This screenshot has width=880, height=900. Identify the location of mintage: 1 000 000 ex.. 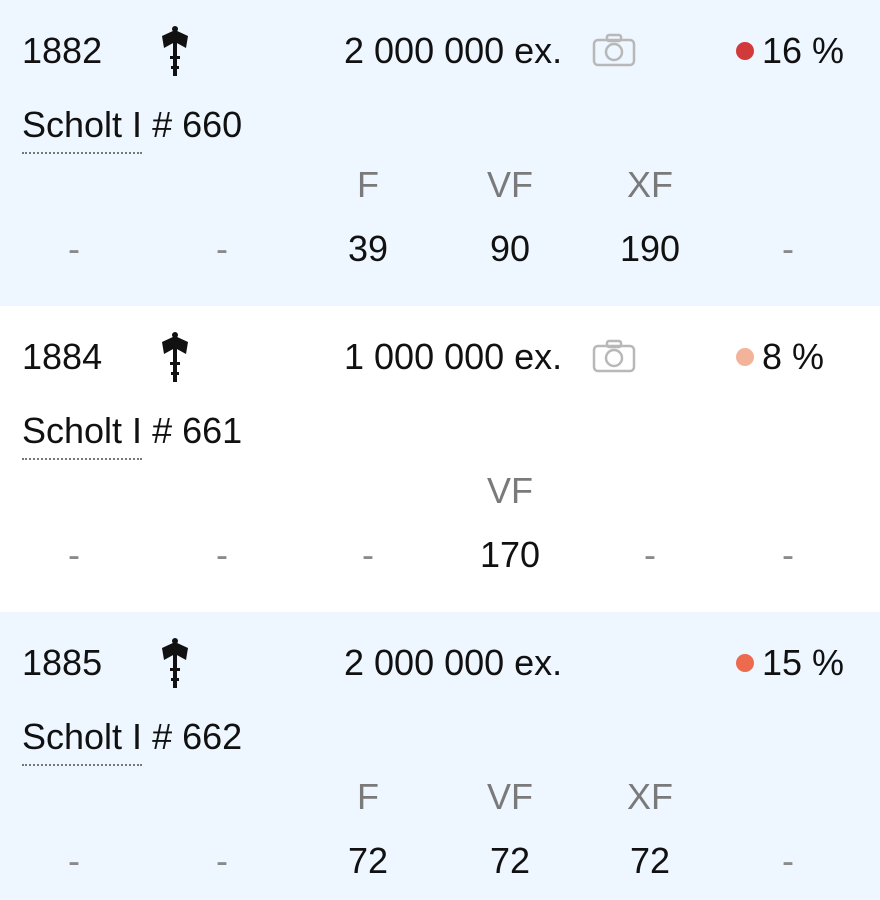
(453, 356).